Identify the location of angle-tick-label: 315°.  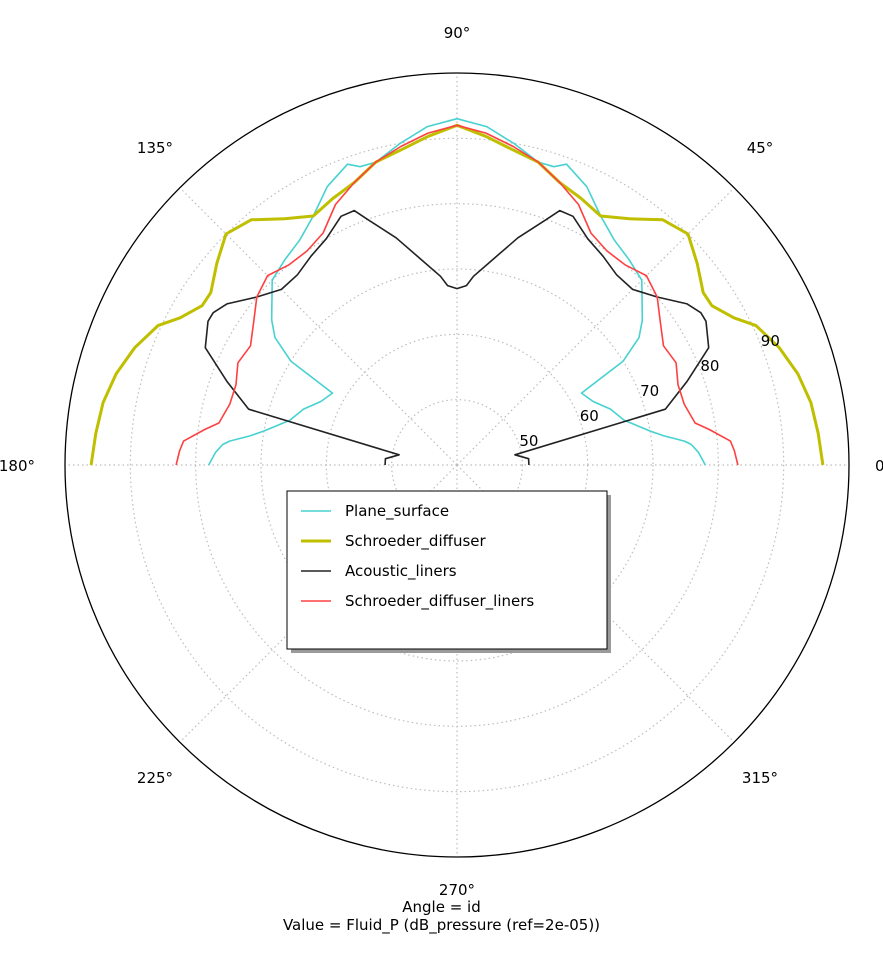
(760, 778).